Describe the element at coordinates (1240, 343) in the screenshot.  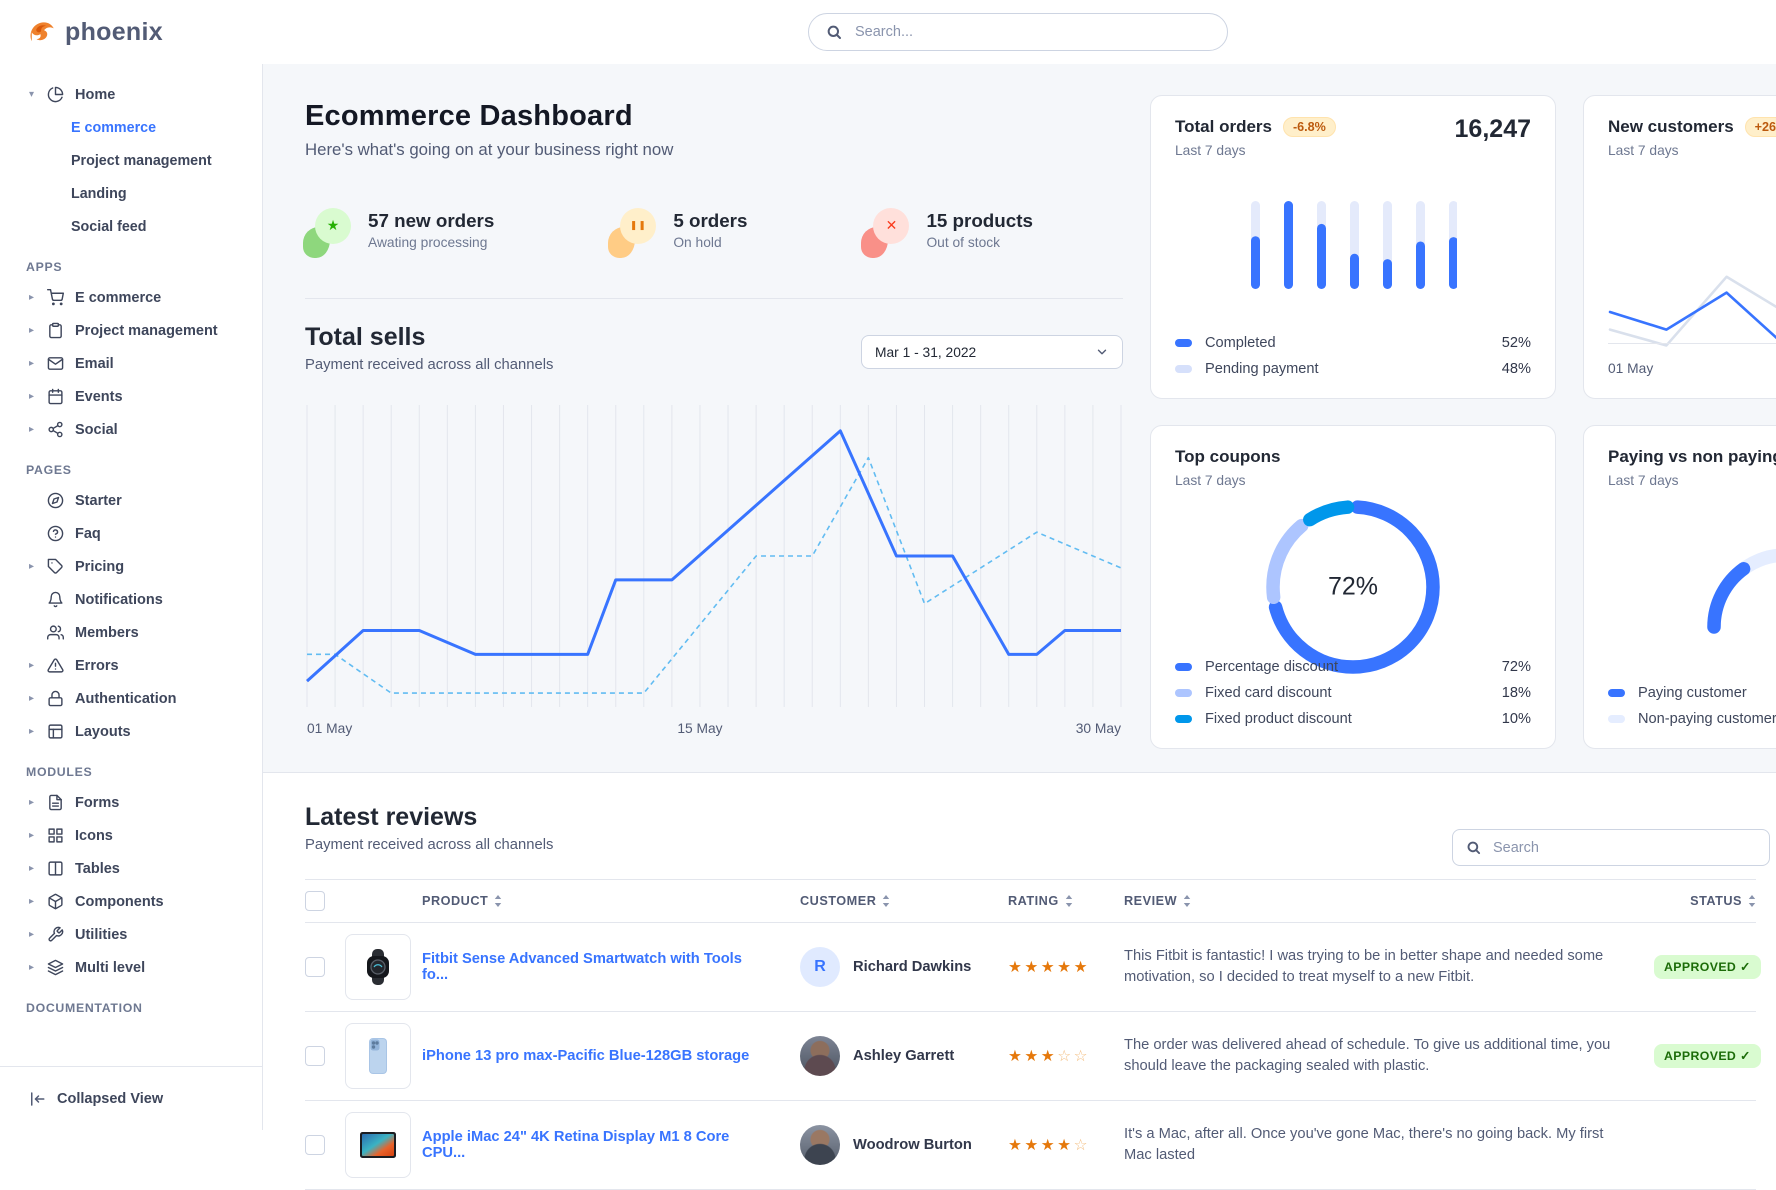
I see `legend-label: Completed` at that location.